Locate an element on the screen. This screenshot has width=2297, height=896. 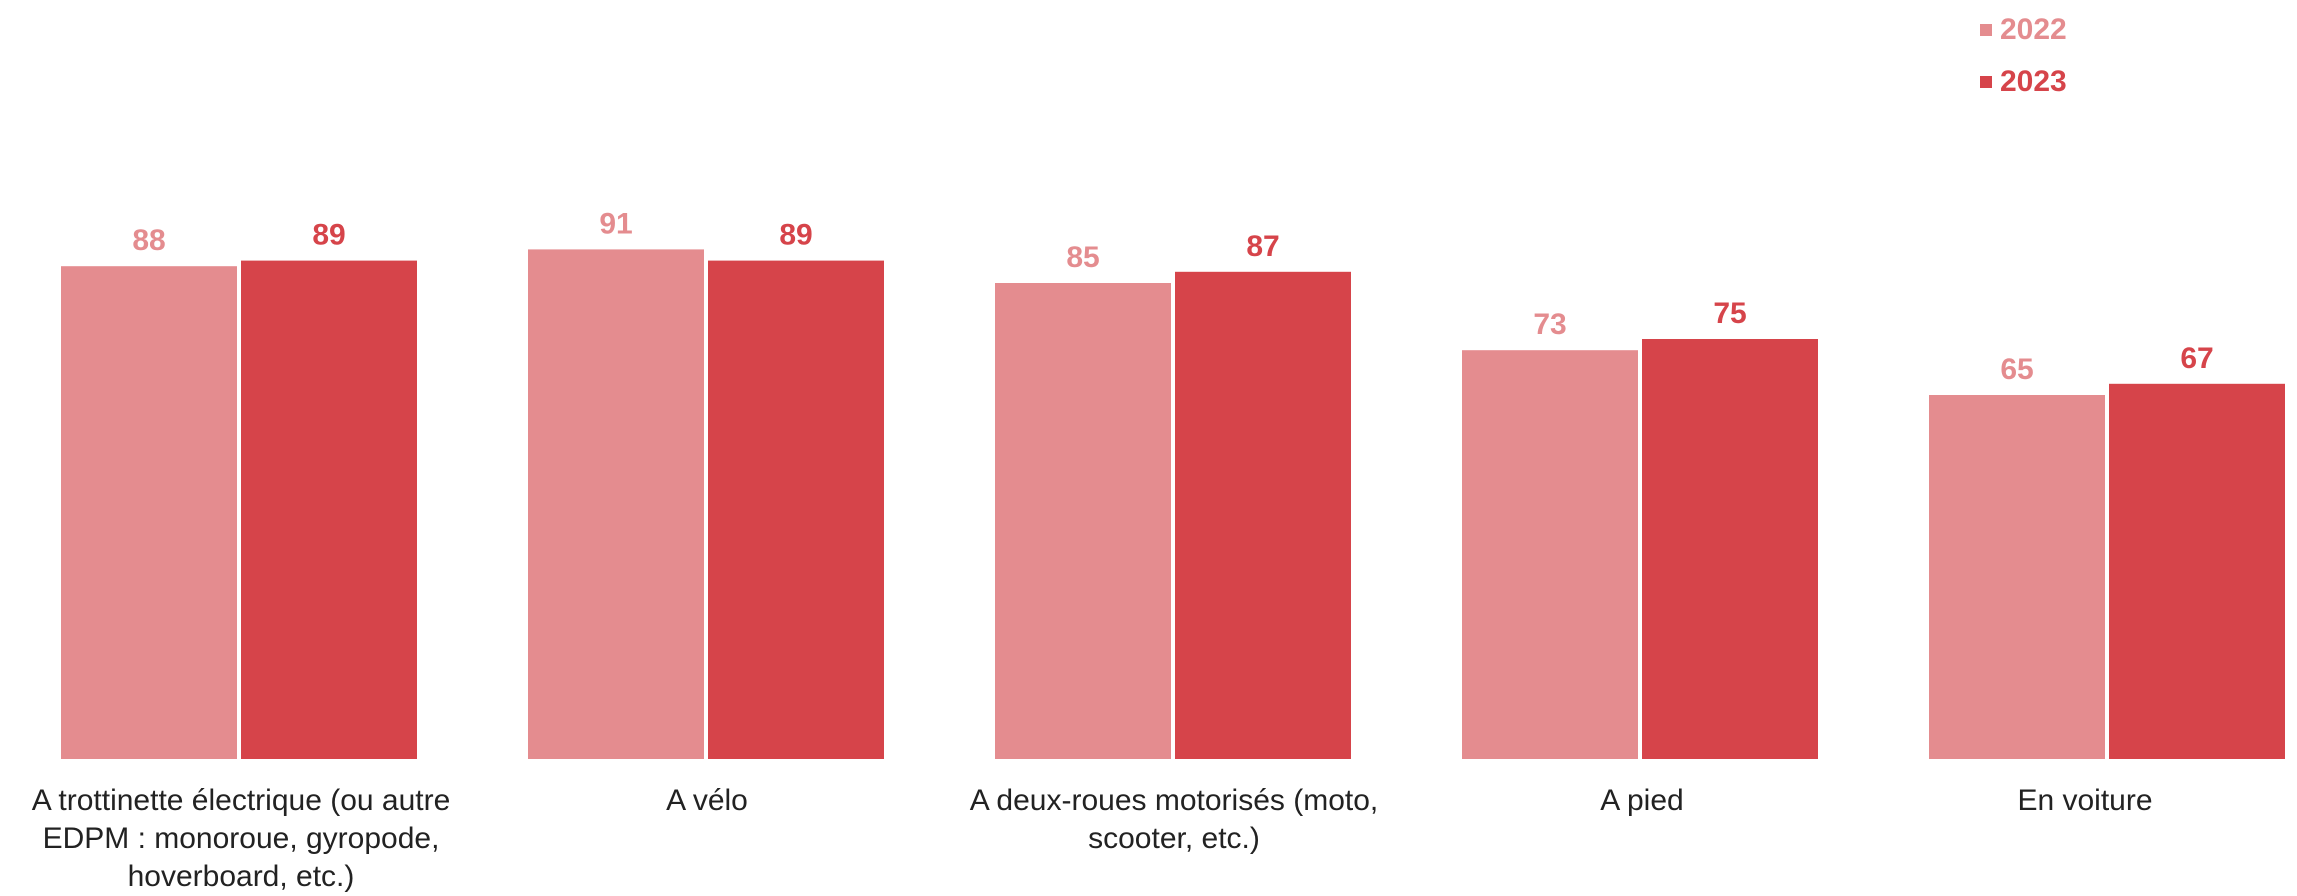
legend-item-2023: 2023 is located at coordinates (2023, 82).